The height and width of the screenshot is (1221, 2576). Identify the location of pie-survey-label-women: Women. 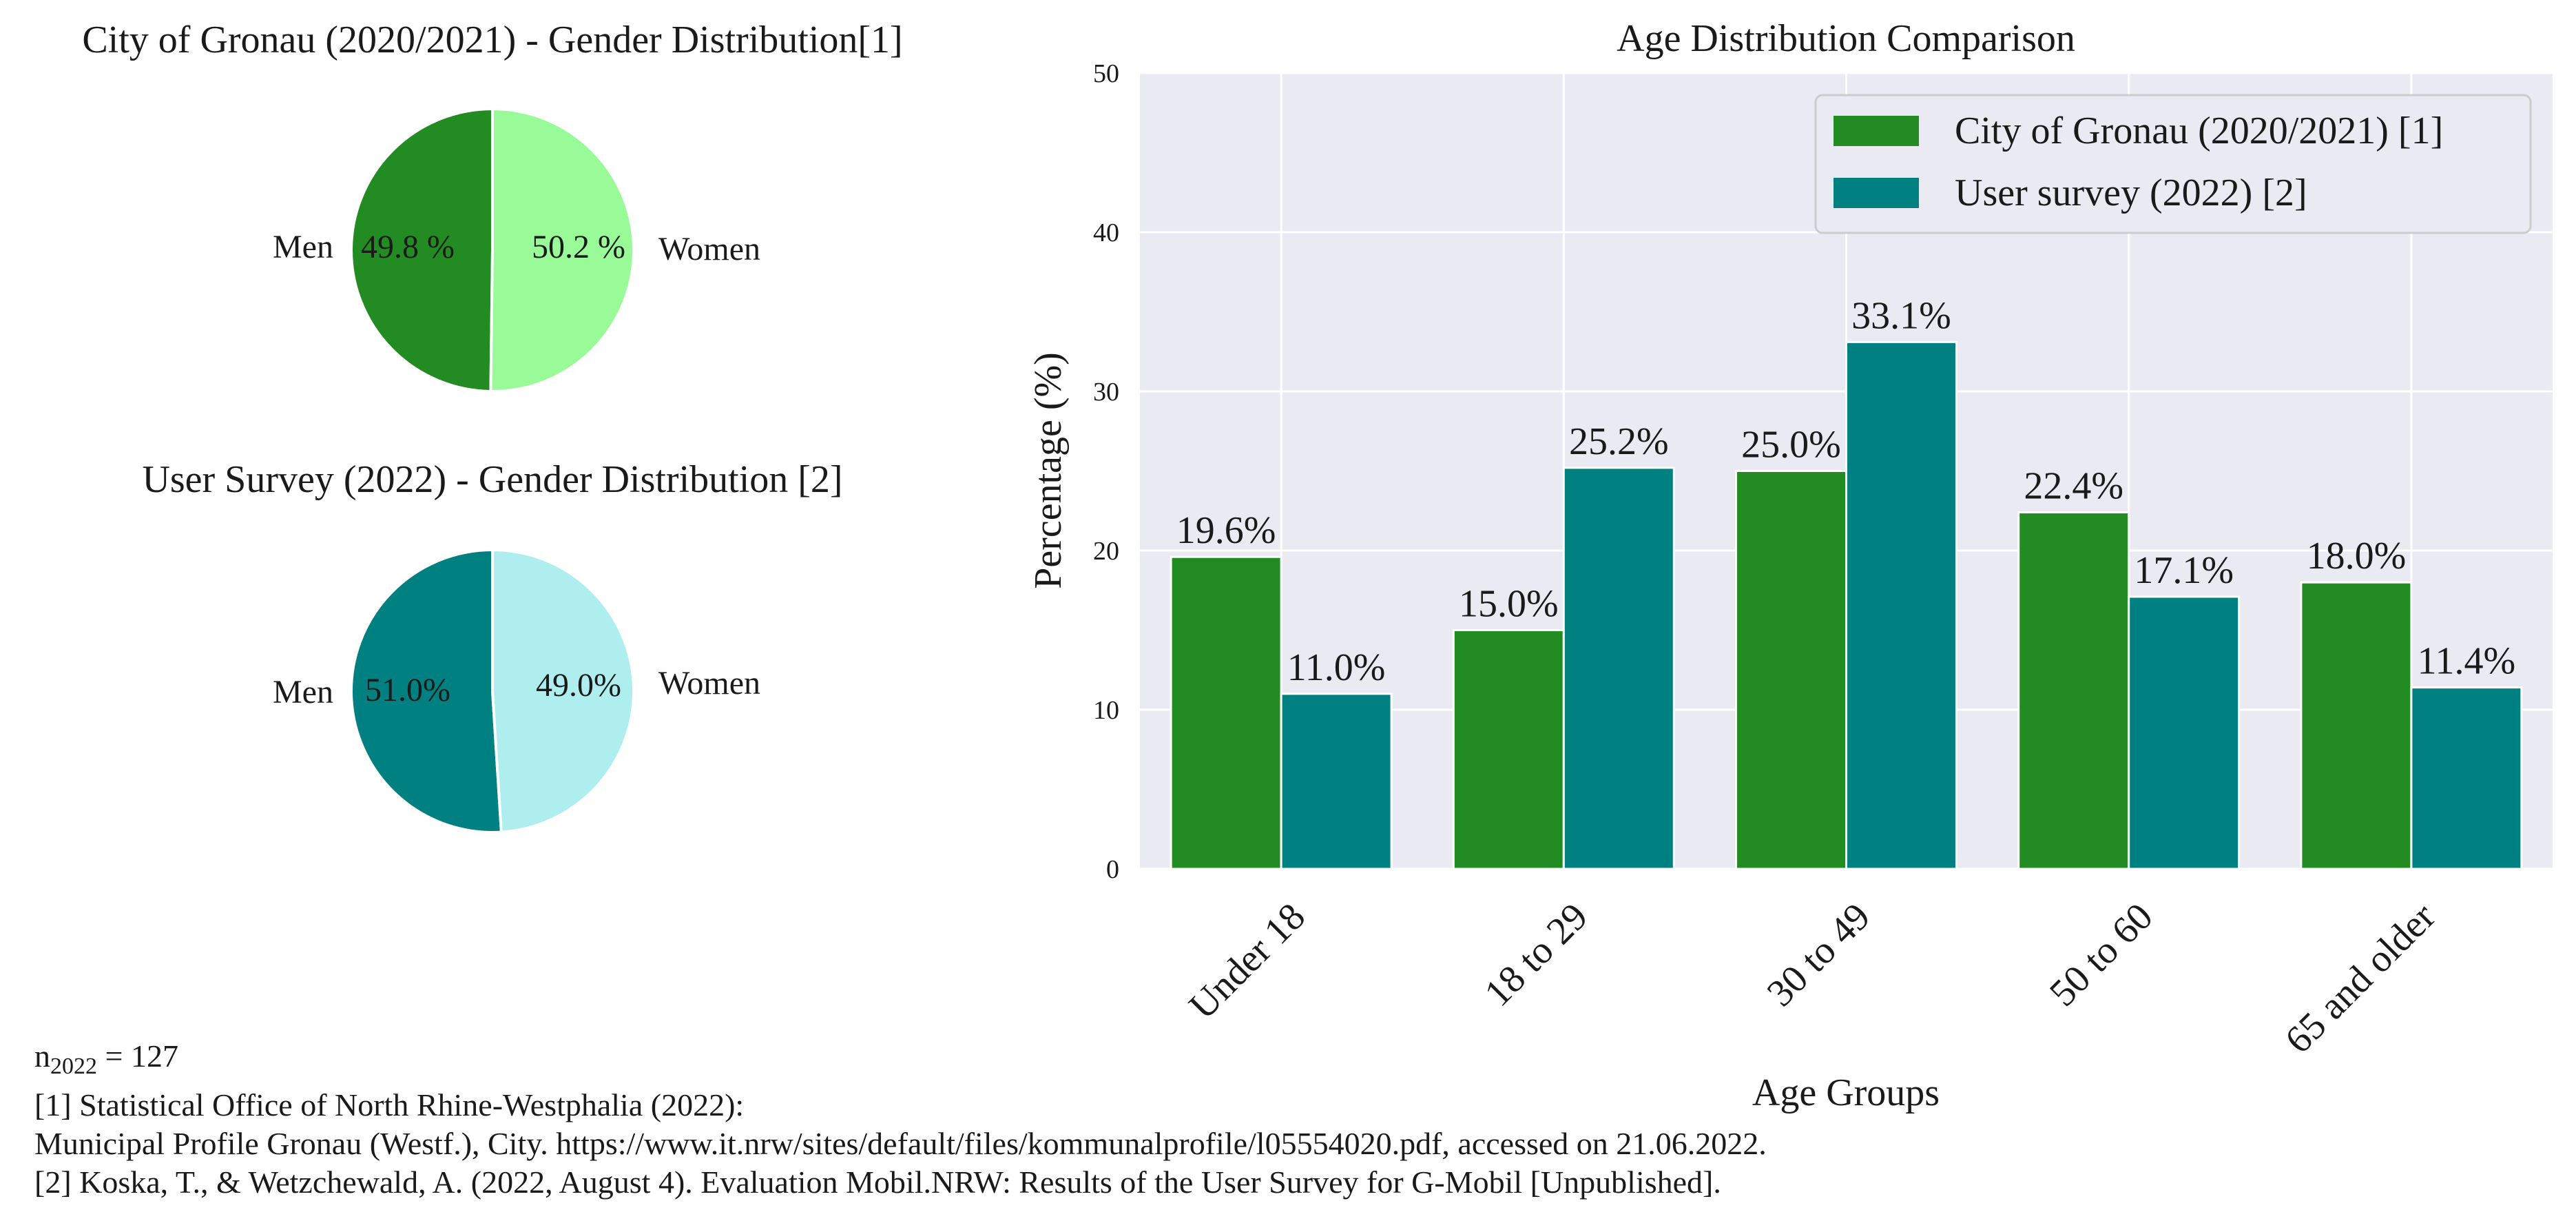
(709, 683).